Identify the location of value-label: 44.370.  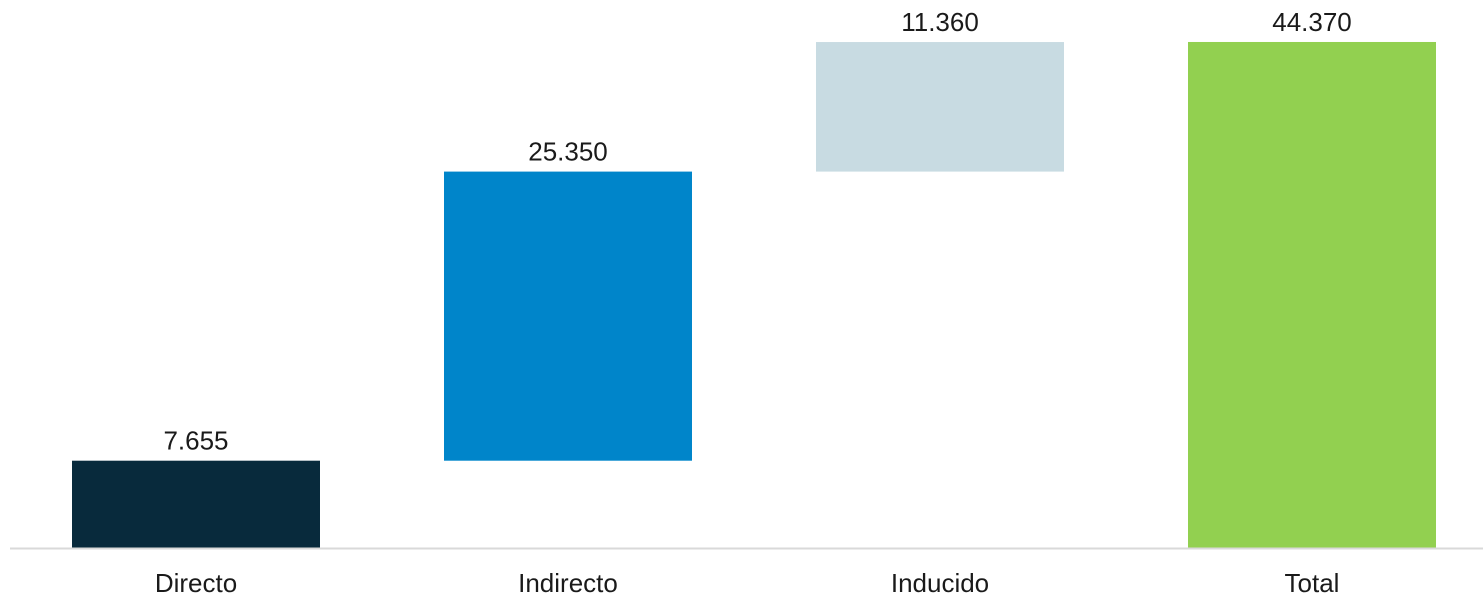
(1312, 22).